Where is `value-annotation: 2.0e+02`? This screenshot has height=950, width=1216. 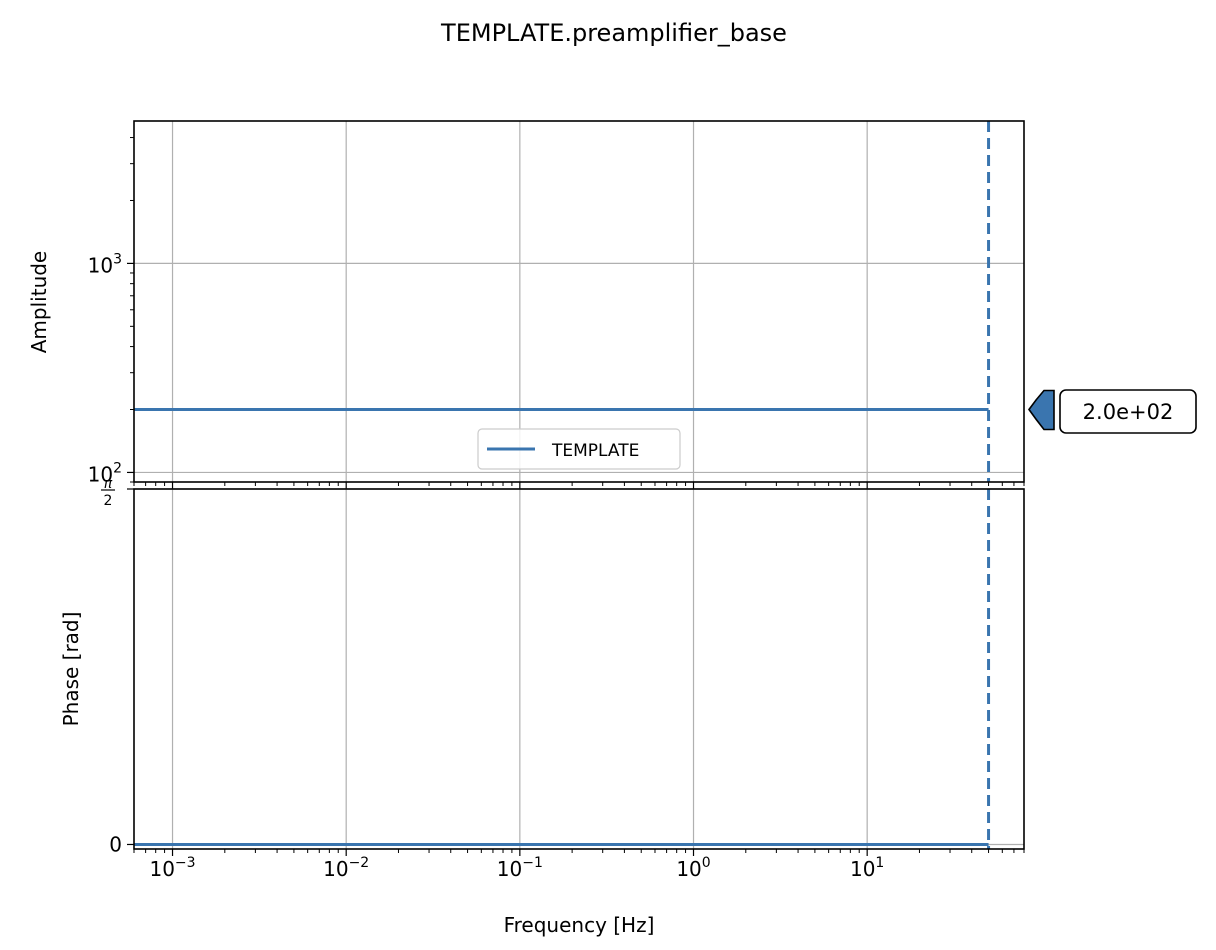
value-annotation: 2.0e+02 is located at coordinates (1112, 411).